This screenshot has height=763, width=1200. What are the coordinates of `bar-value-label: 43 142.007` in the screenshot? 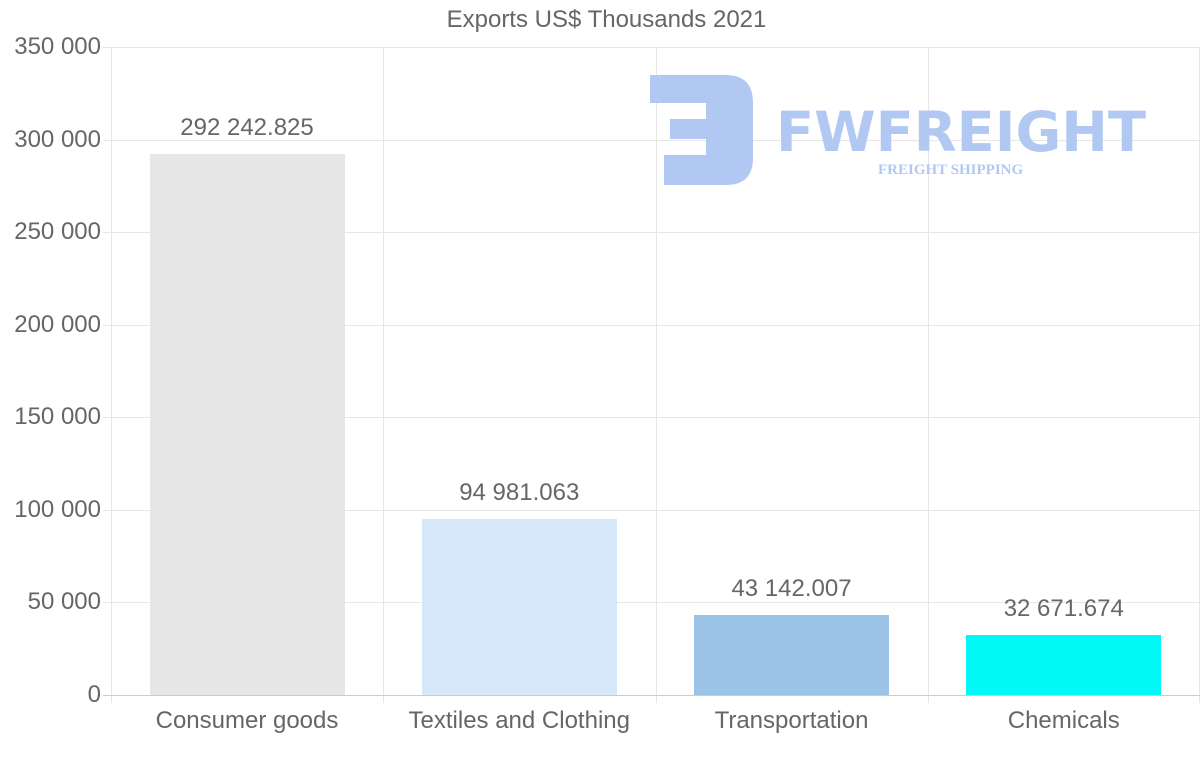 It's located at (791, 589).